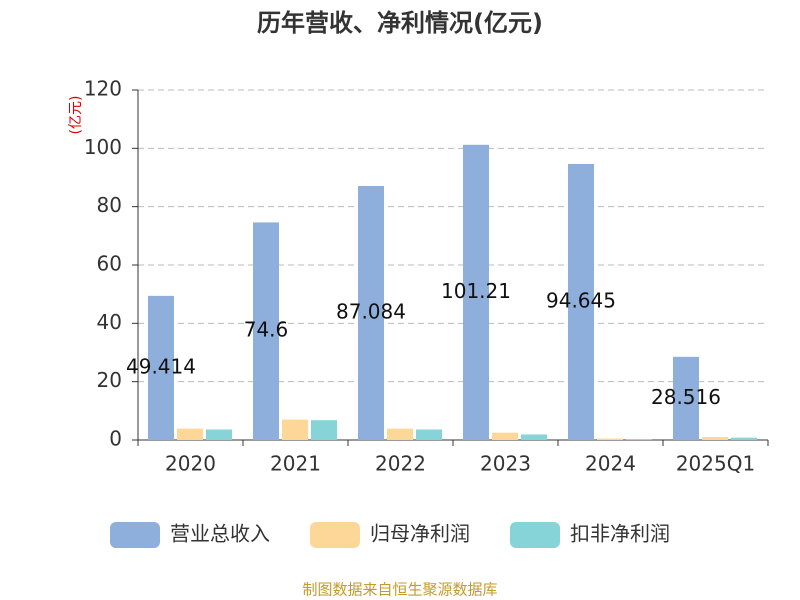  I want to click on y-tick-label: 40, so click(109, 322).